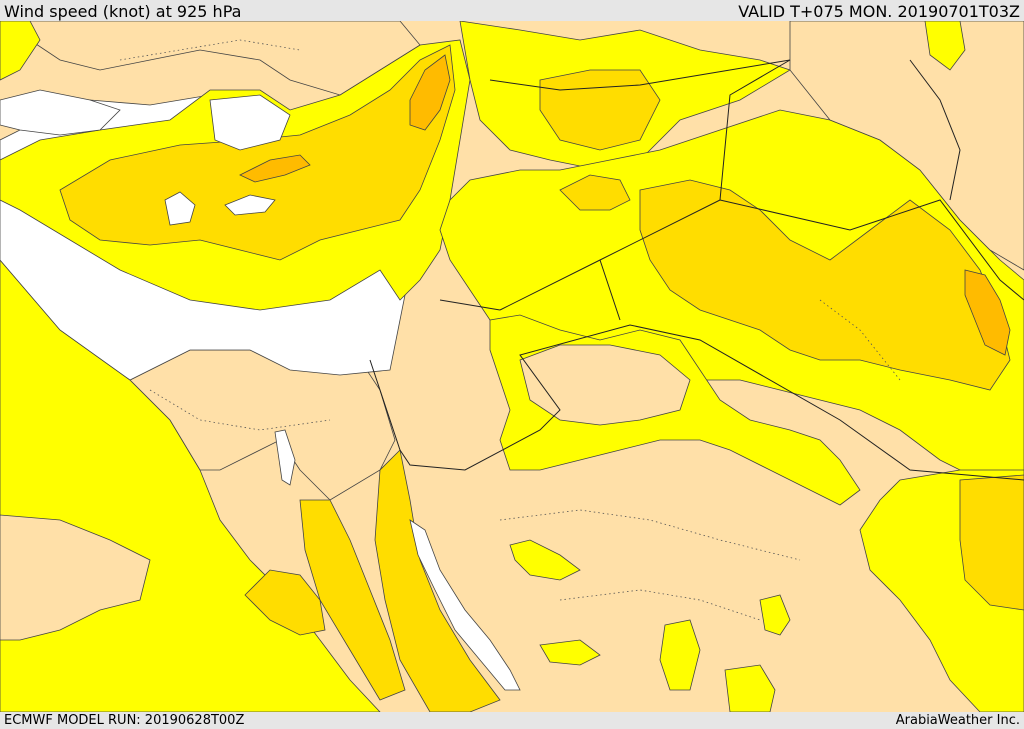  I want to click on wind-zone-syria-north-strong, so click(595, 192).